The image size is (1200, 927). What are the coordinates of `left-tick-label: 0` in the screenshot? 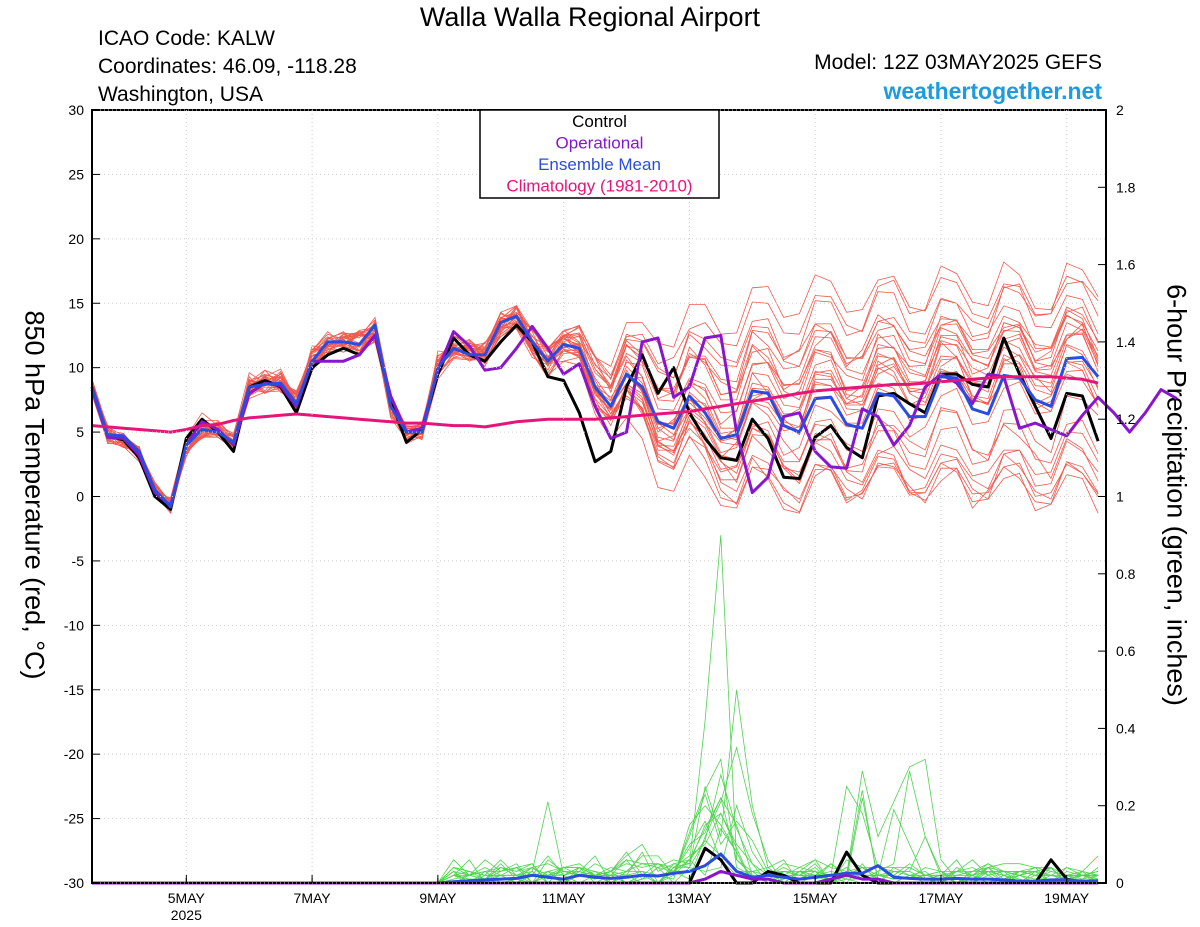 It's located at (80, 497).